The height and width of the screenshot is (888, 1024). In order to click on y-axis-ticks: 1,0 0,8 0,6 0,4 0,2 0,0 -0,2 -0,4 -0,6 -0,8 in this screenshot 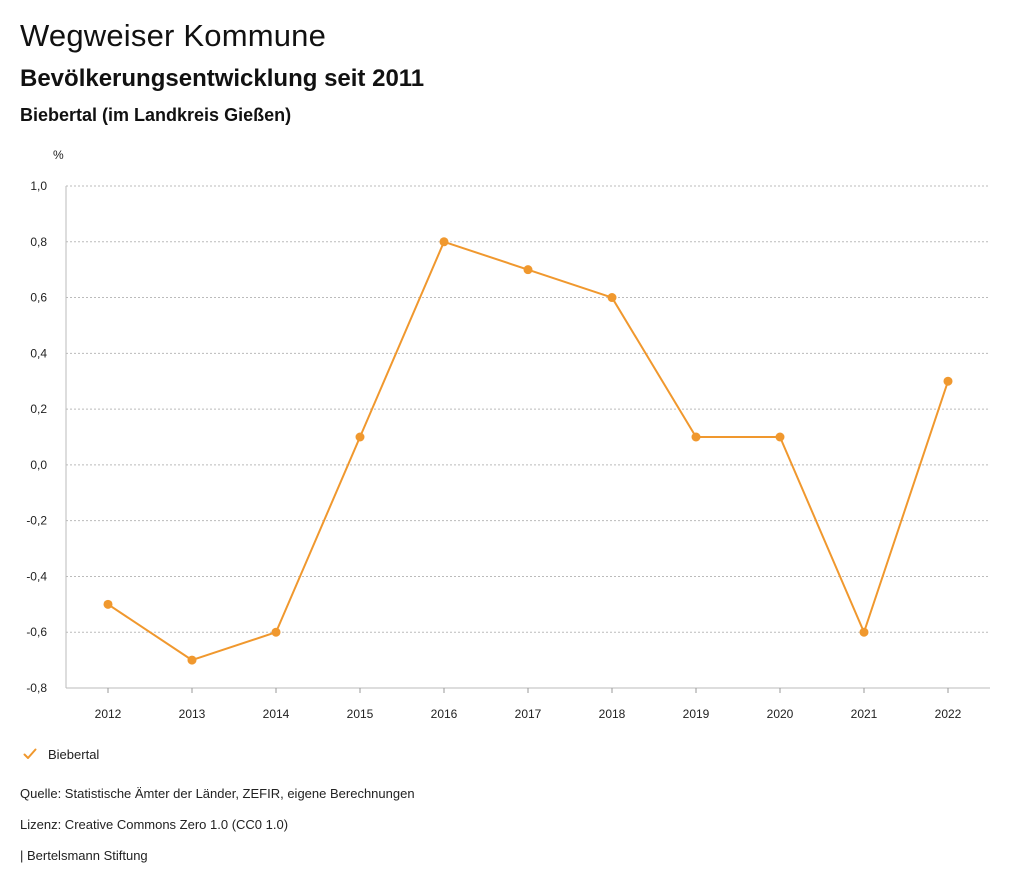, I will do `click(36, 437)`.